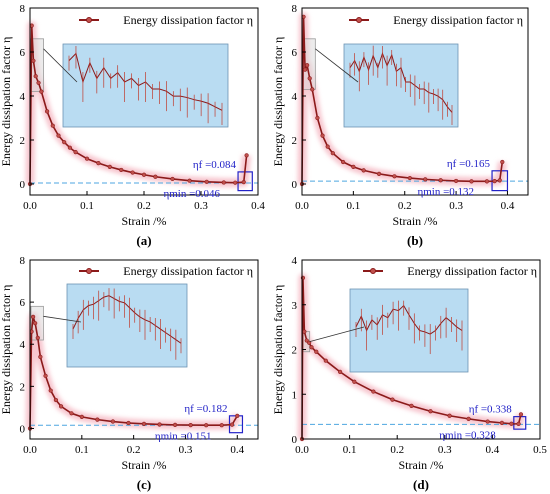 Image resolution: width=550 pixels, height=494 pixels. Describe the element at coordinates (144, 484) in the screenshot. I see `panel-label: (c)` at that location.